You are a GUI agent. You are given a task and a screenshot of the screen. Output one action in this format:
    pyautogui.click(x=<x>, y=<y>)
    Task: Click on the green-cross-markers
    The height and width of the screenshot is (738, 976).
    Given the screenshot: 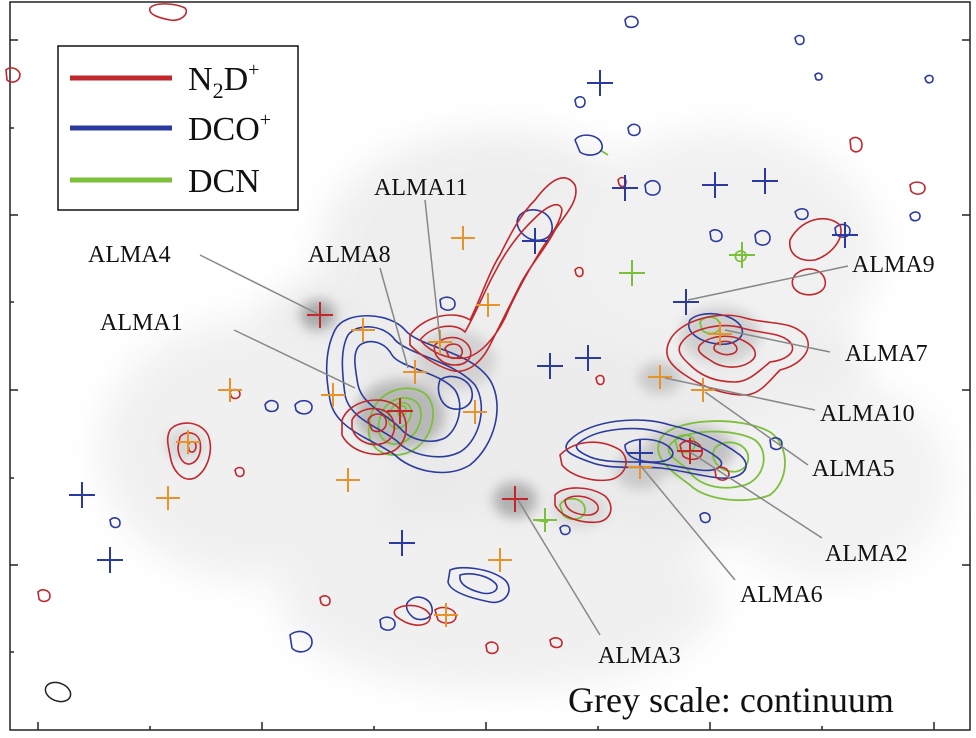 What is the action you would take?
    pyautogui.click(x=644, y=387)
    